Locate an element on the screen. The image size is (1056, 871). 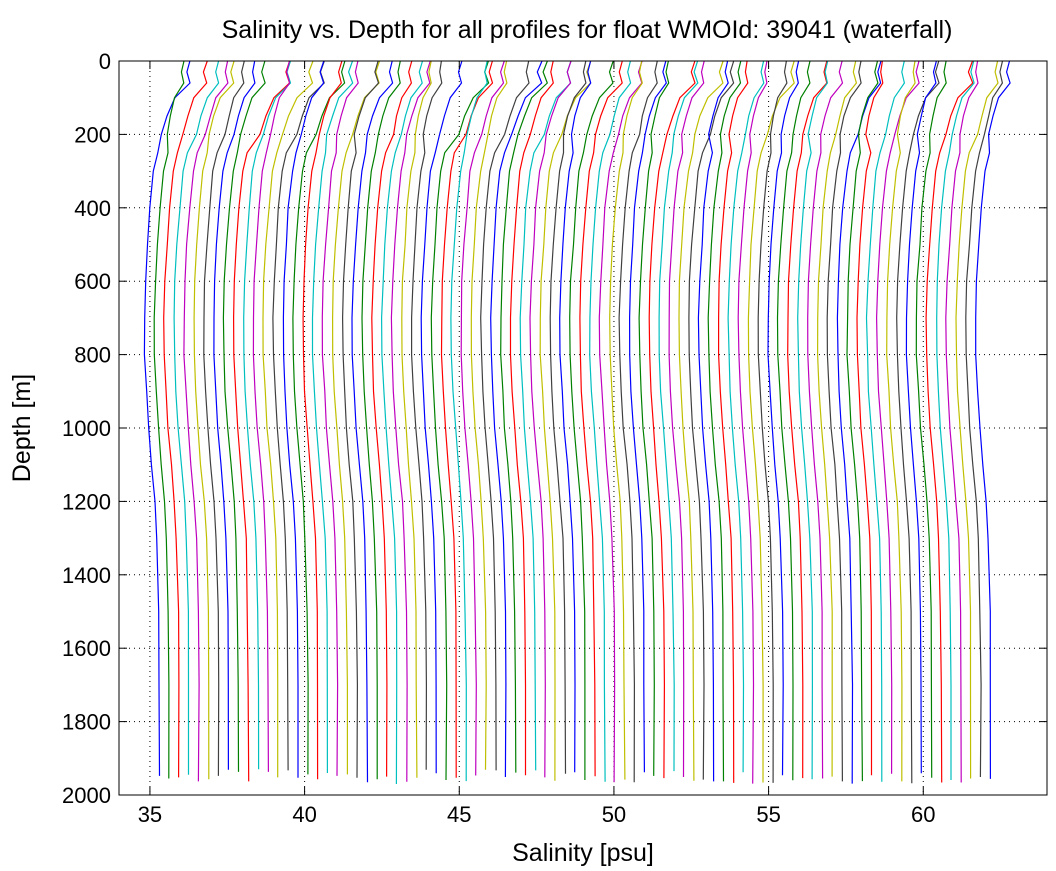
x-tick-label: 45 is located at coordinates (459, 814).